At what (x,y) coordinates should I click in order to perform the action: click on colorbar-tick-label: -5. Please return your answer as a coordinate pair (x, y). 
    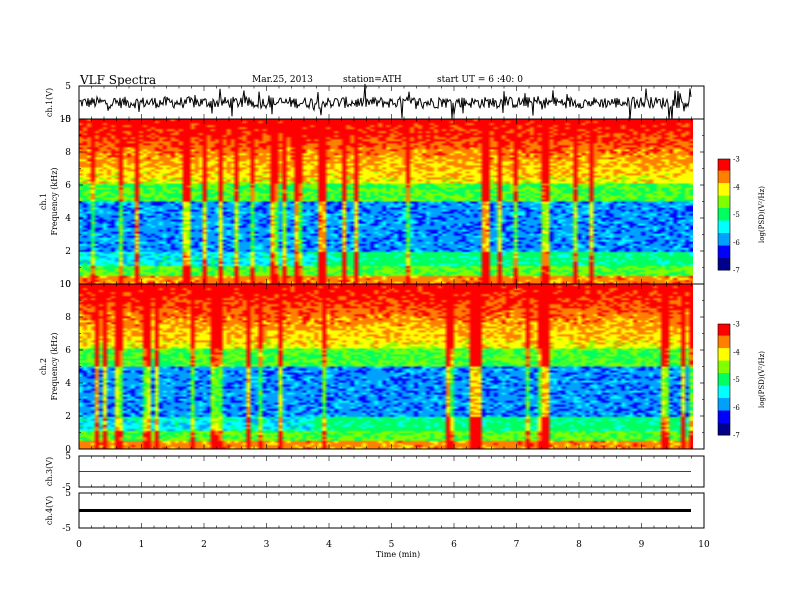
    Looking at the image, I should click on (736, 380).